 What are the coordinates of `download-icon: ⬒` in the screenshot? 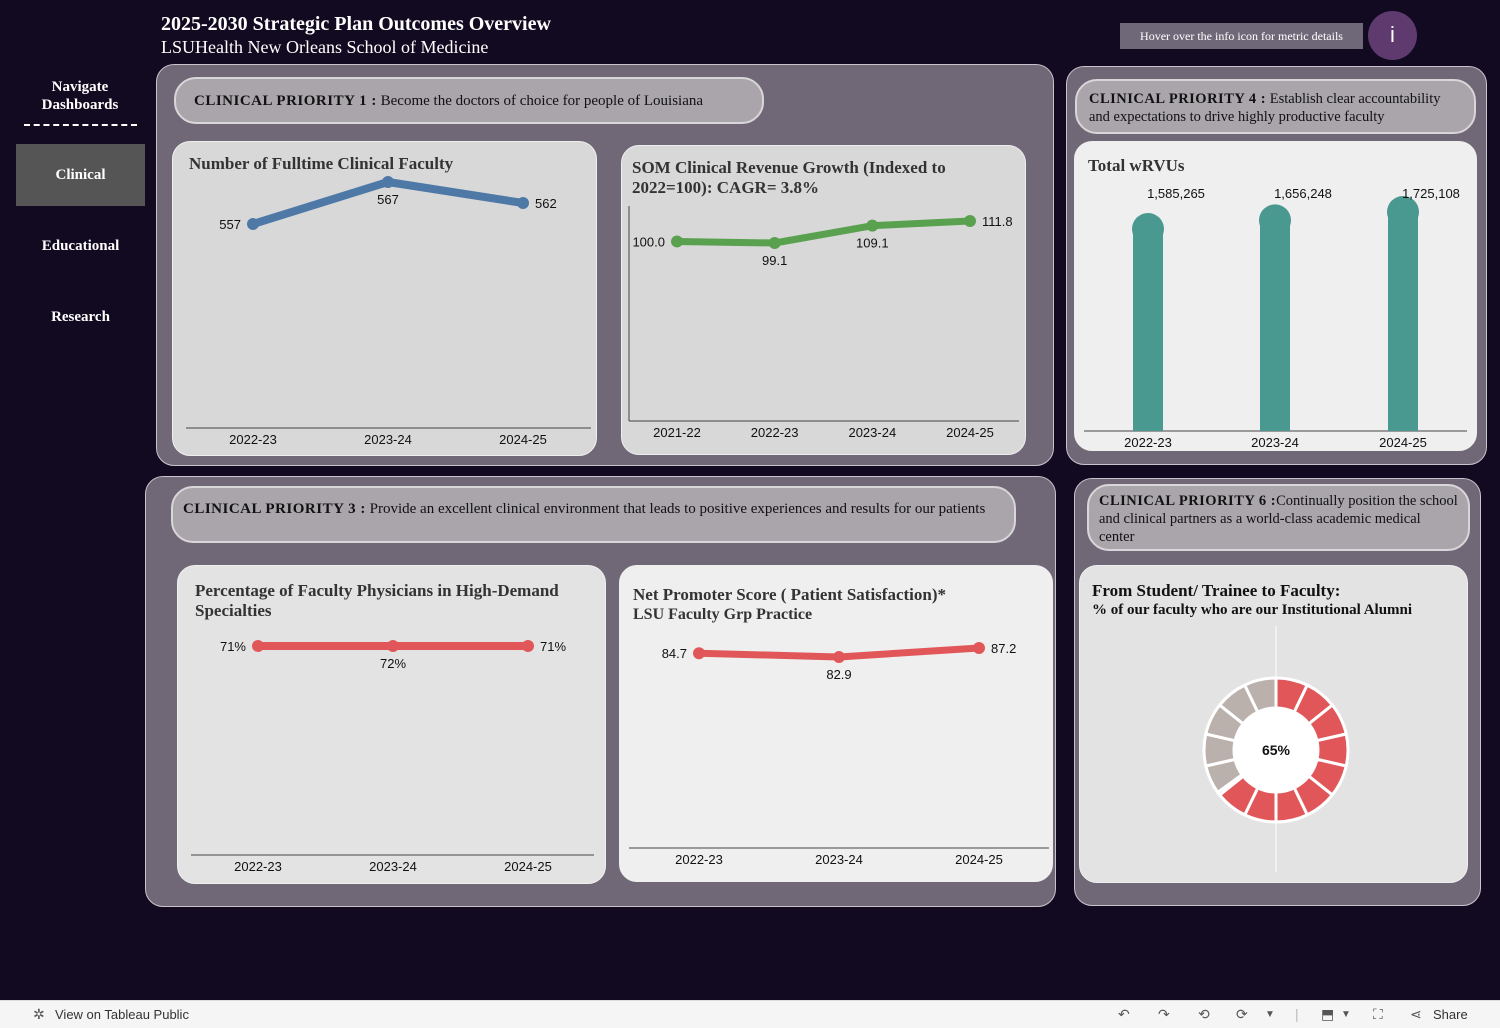 It's located at (1328, 1014).